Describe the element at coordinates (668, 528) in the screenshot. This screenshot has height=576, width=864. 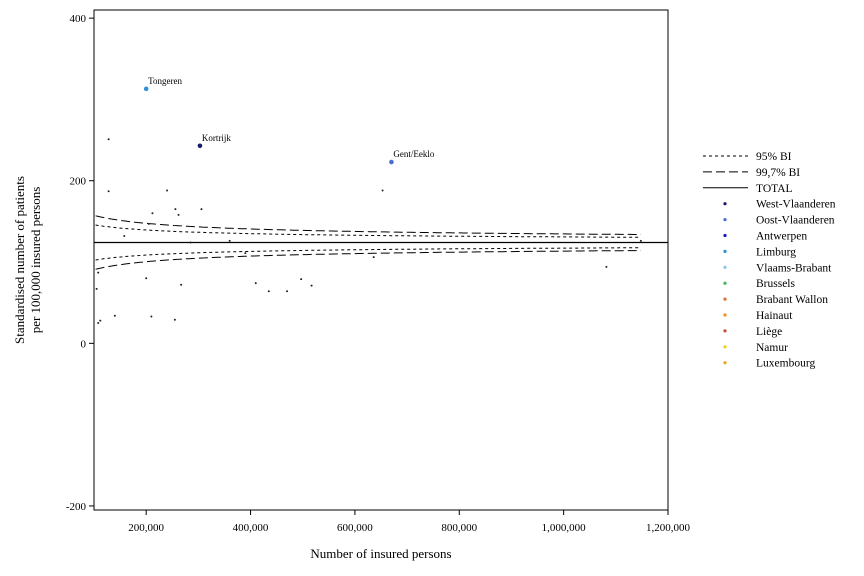
I see `x-tick-label: 1,200,000` at that location.